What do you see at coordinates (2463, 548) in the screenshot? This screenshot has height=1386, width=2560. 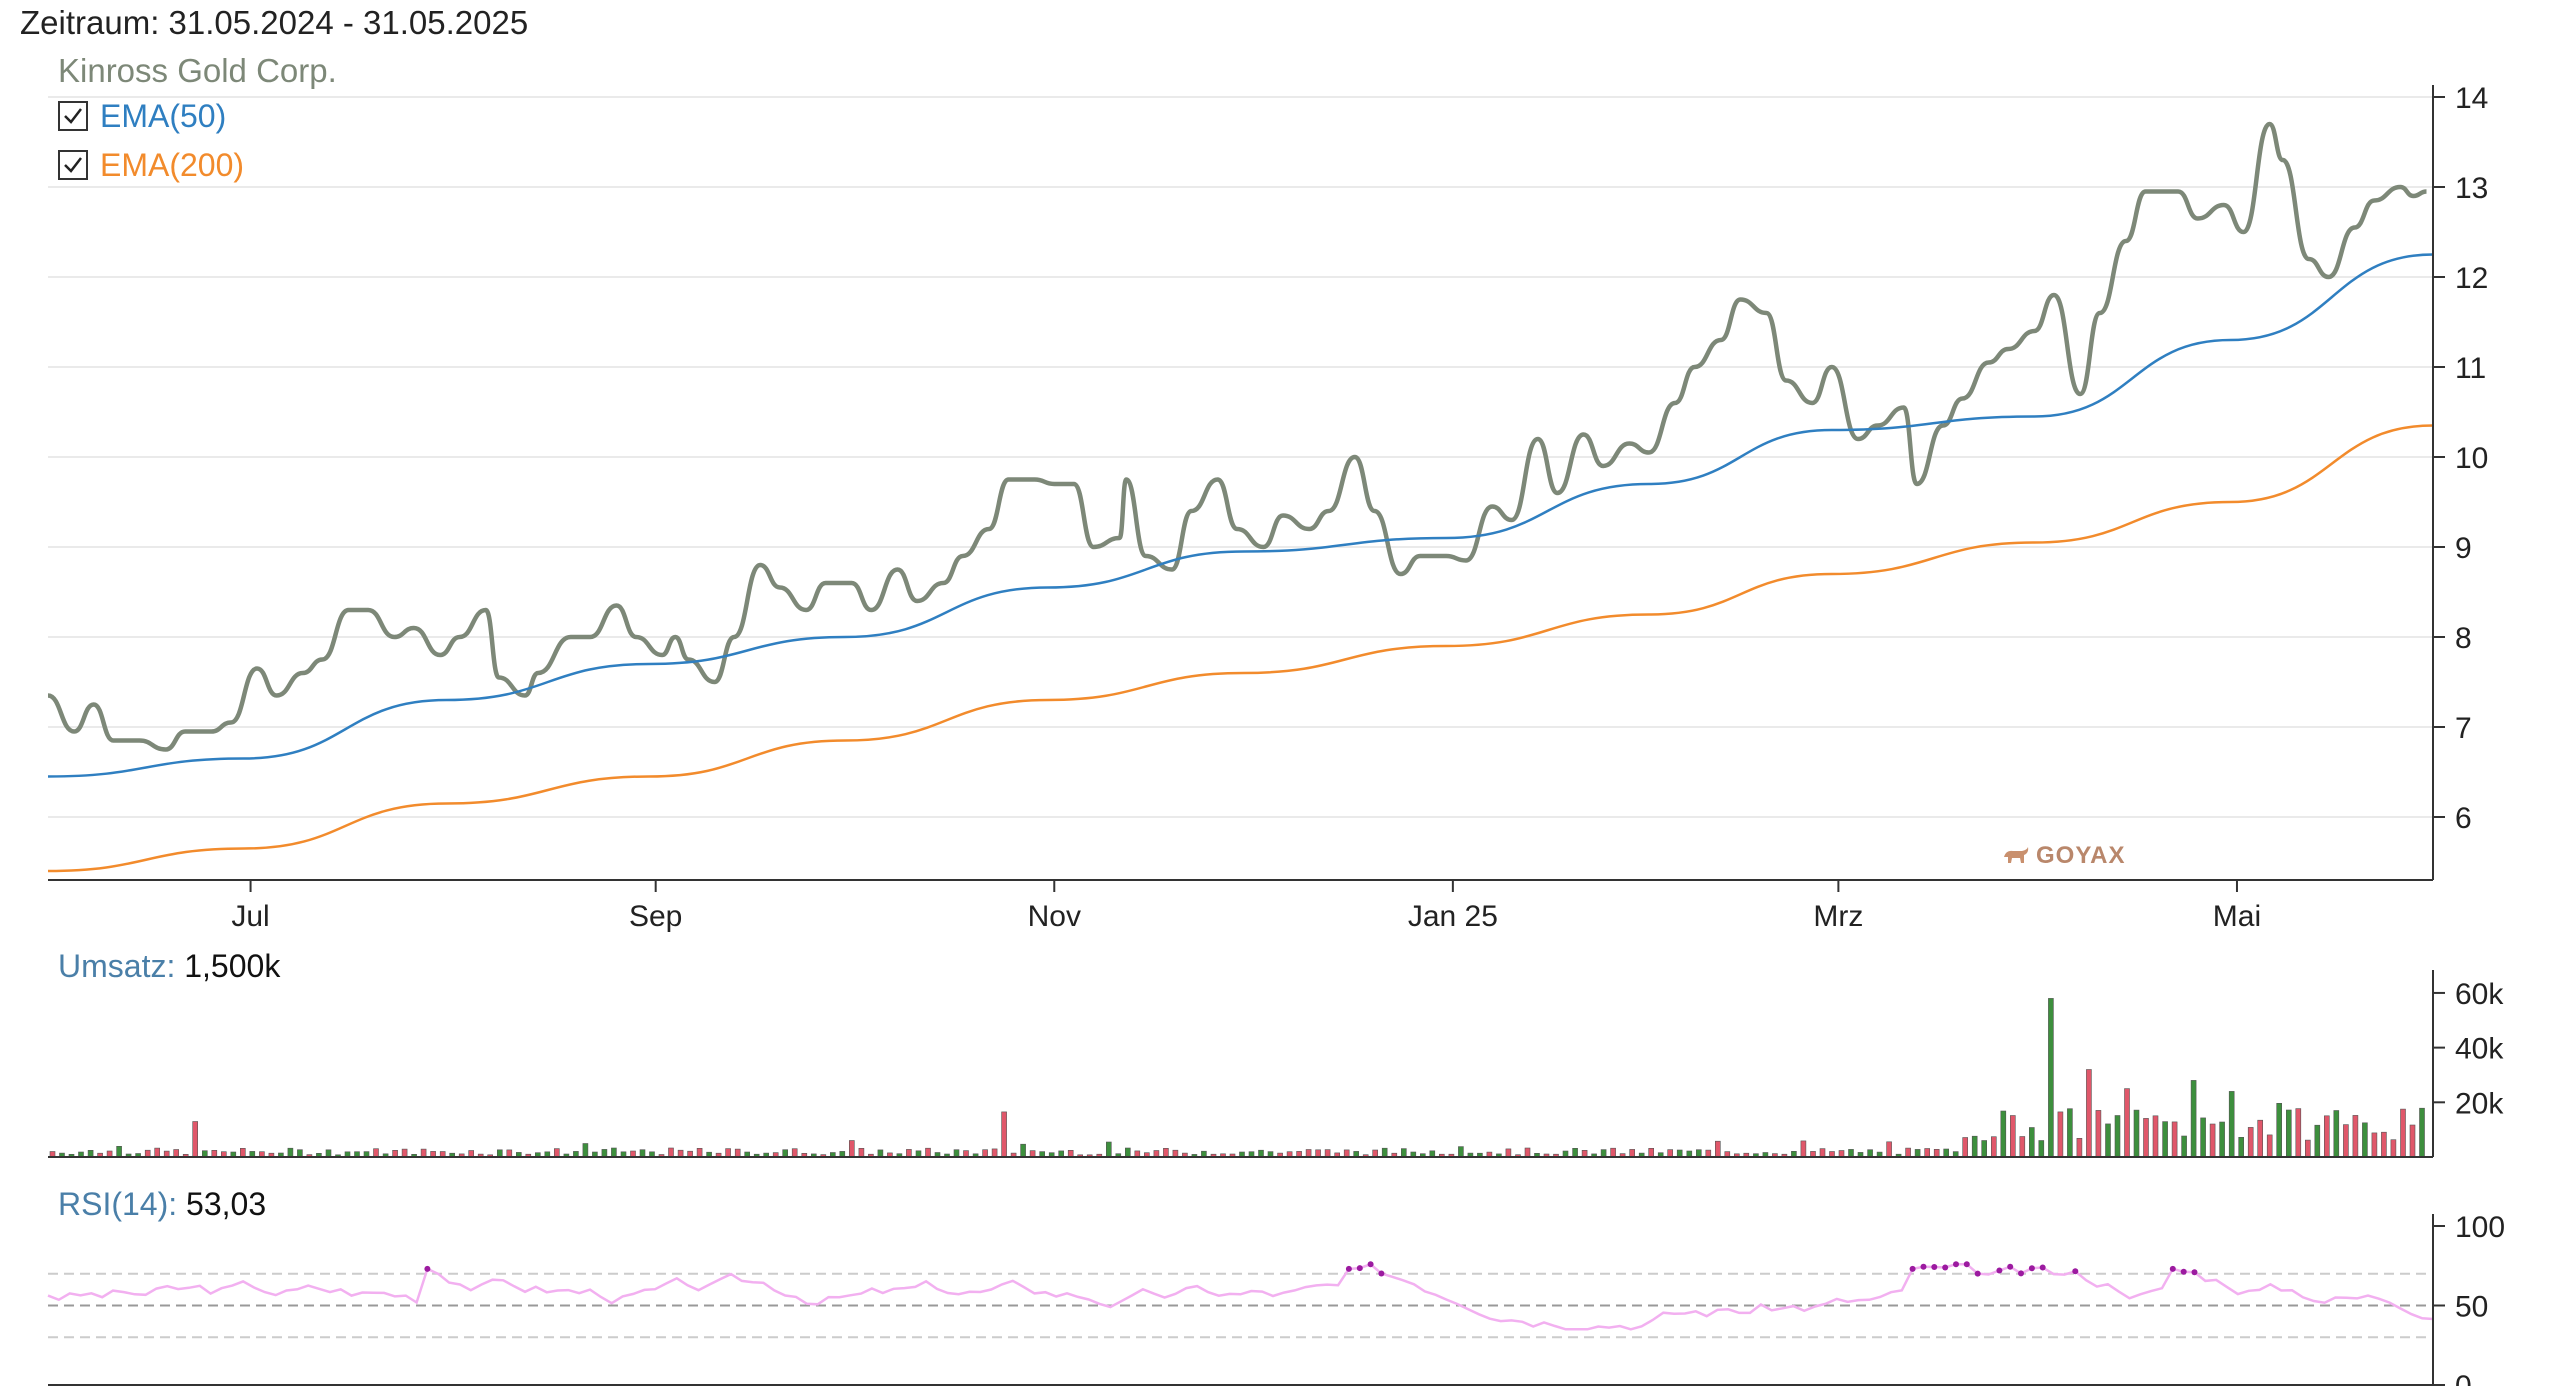 I see `price-y-tick-label: 9` at bounding box center [2463, 548].